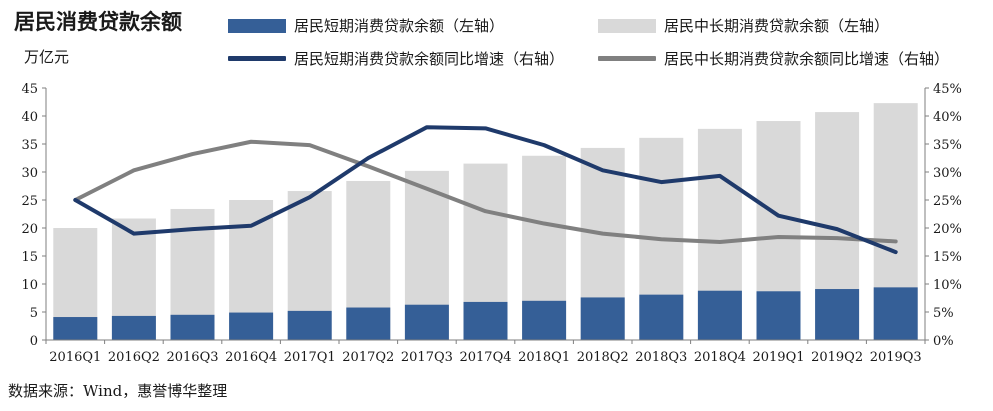 The height and width of the screenshot is (411, 993). I want to click on right-tick-label-40%: 40%, so click(947, 117).